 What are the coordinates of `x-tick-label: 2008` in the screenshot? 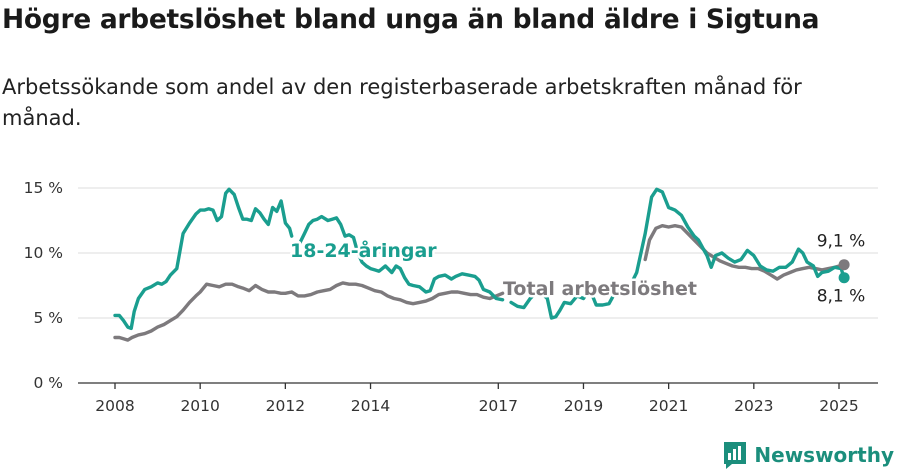 It's located at (114, 406).